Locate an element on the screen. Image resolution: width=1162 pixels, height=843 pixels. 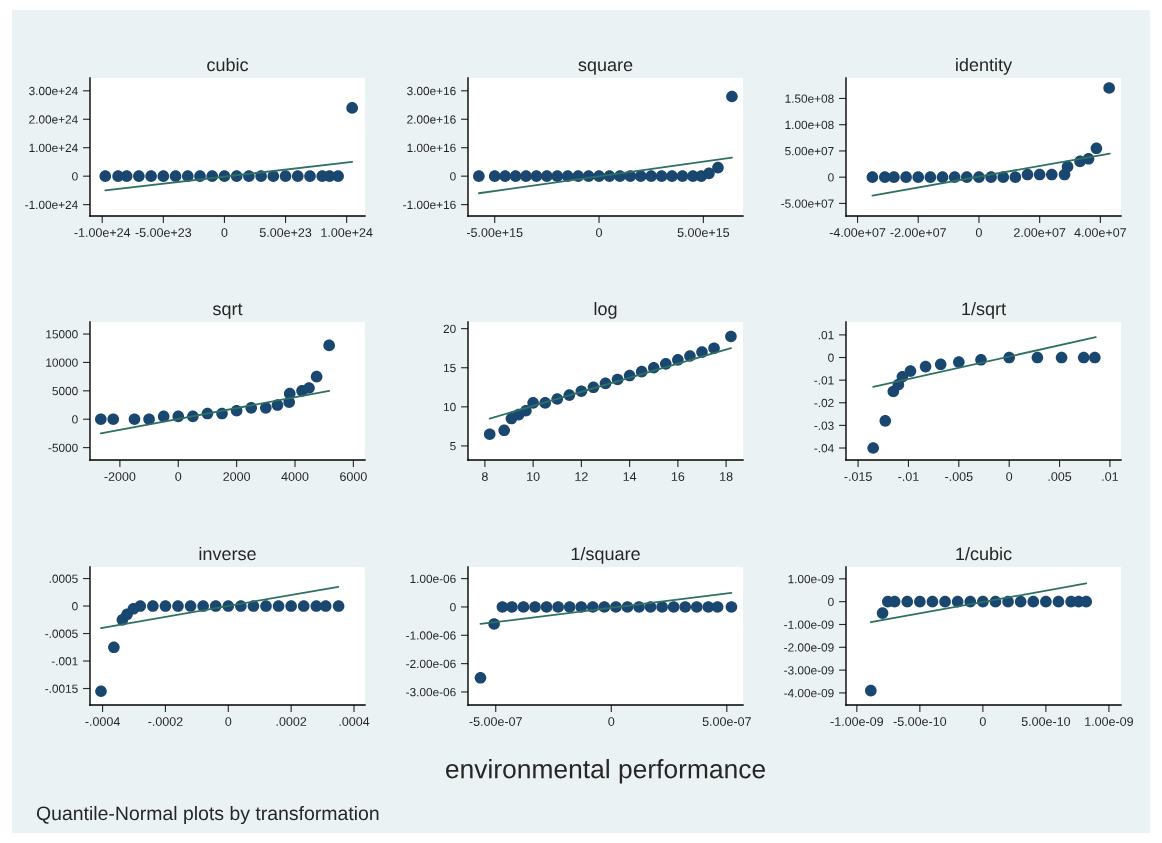
y-tick-label: -5.00e+07 is located at coordinates (807, 203).